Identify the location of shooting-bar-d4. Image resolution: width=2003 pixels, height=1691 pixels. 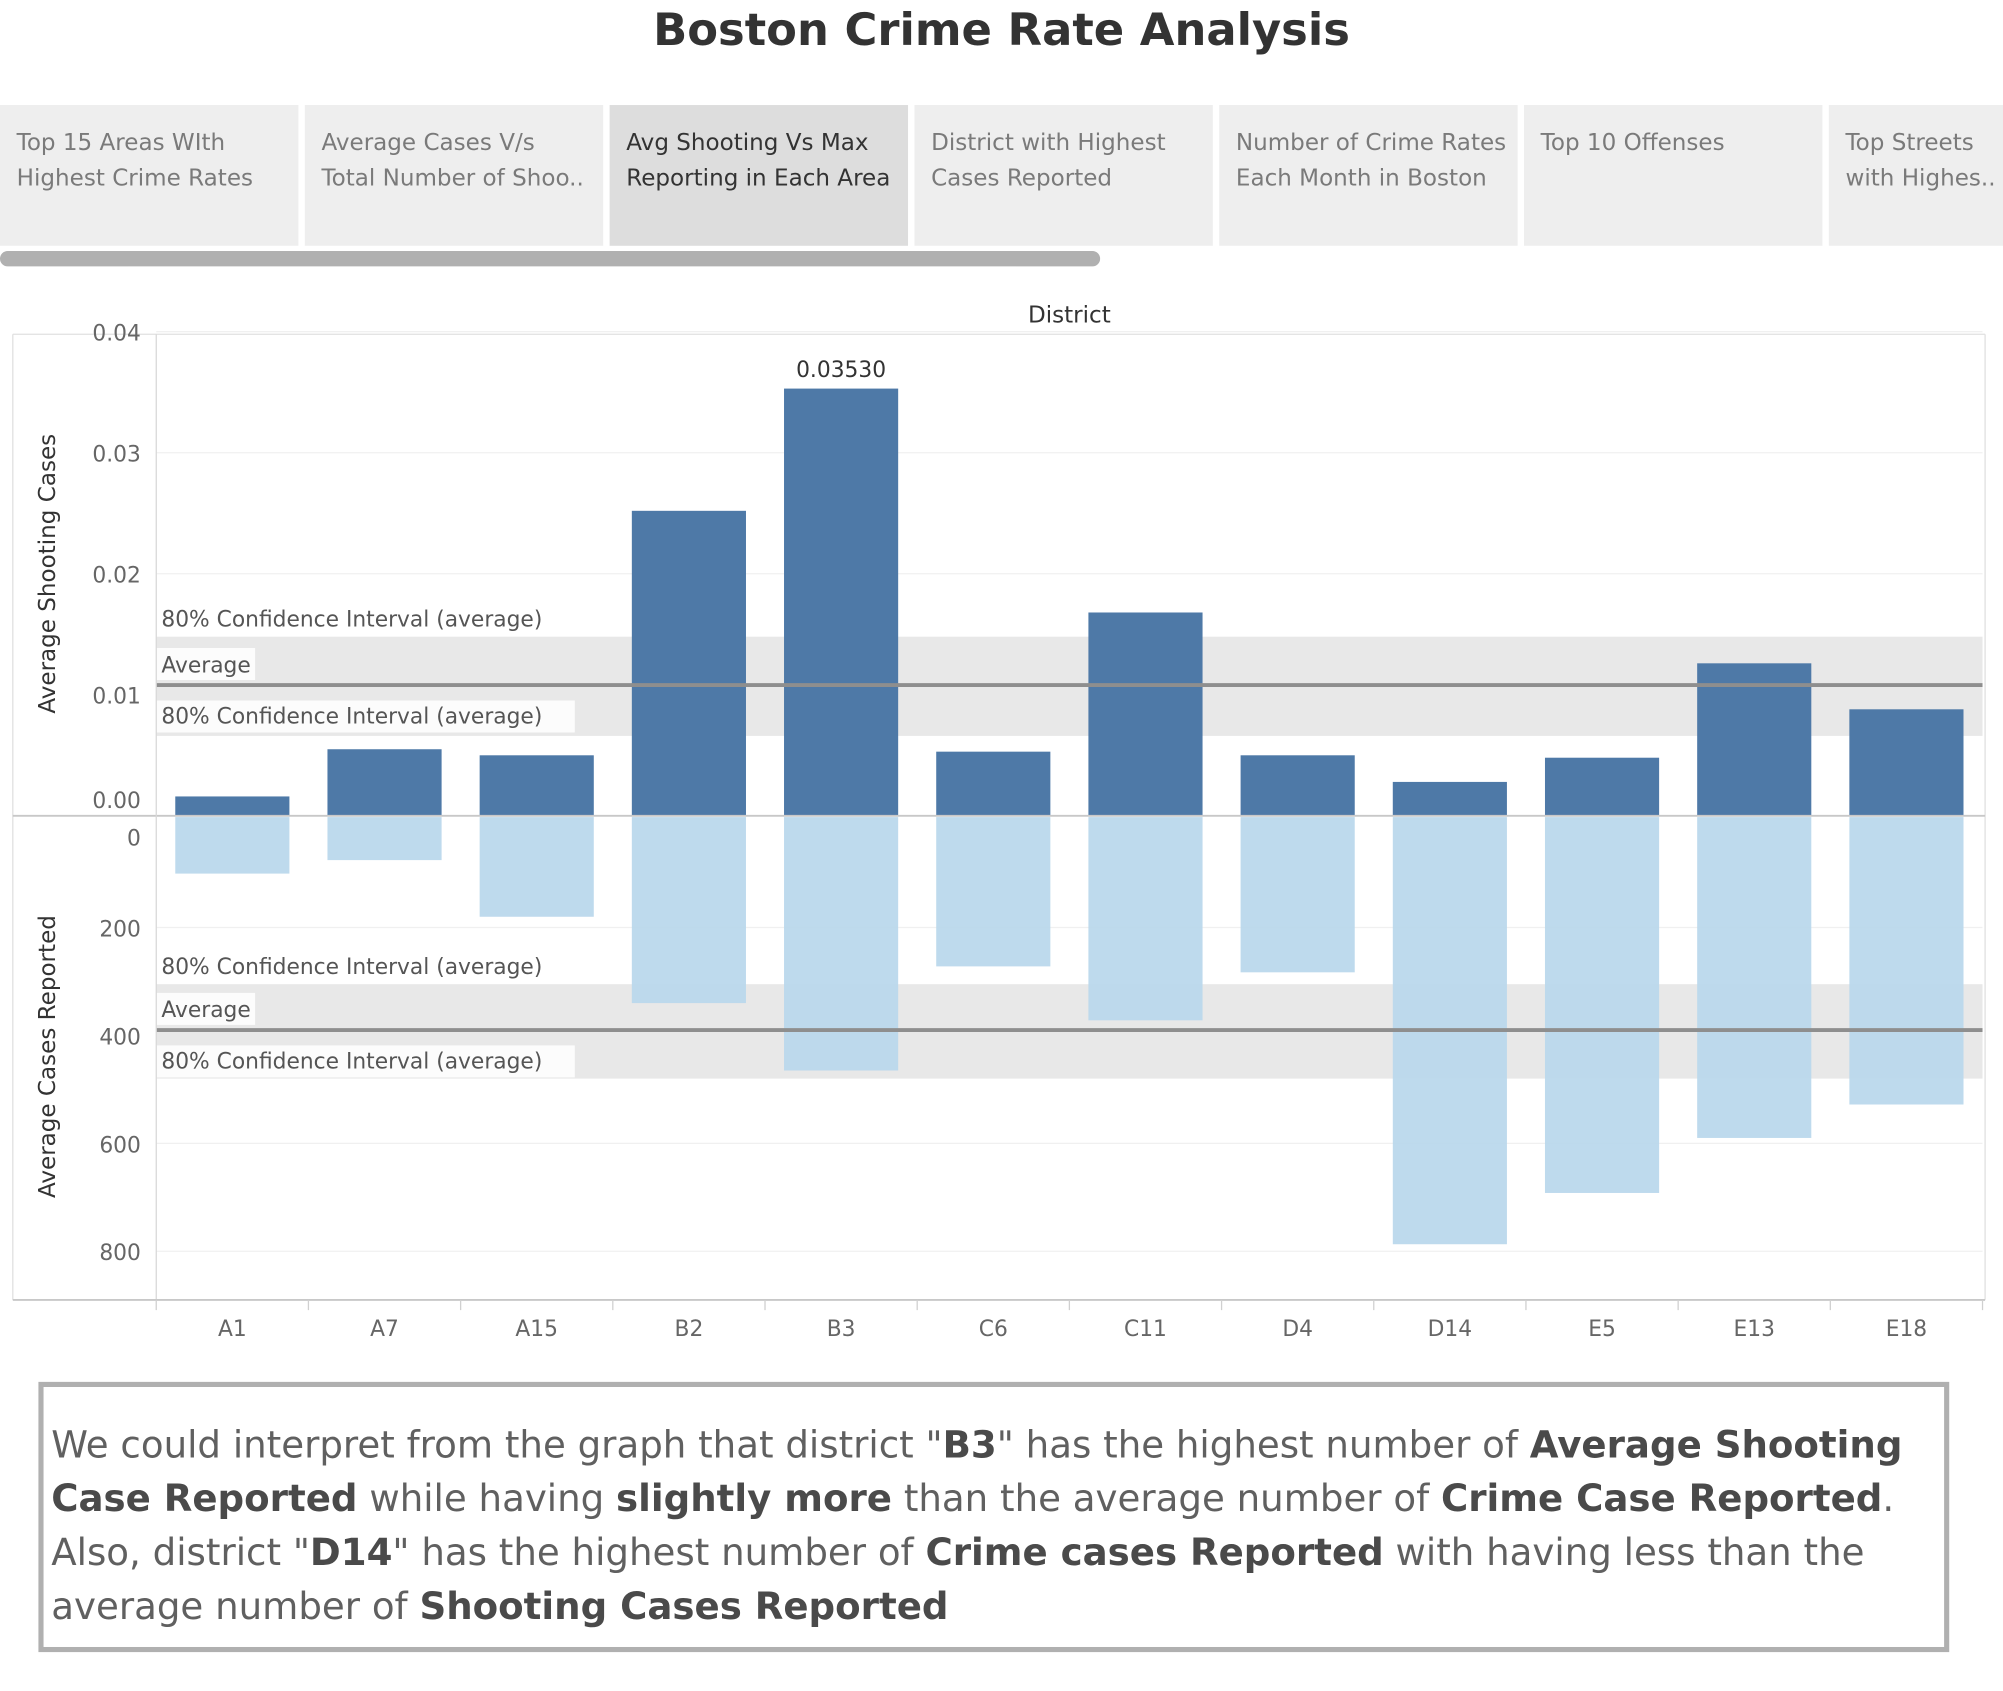
(1297, 785).